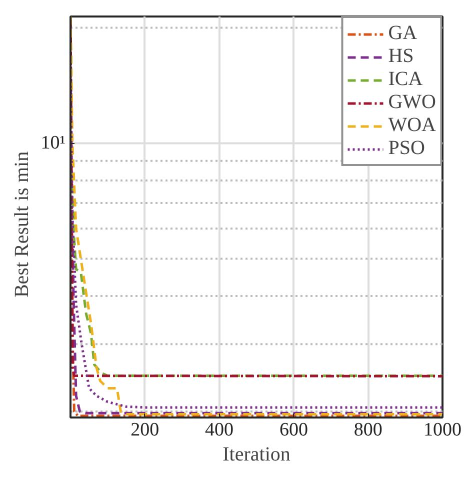  I want to click on legend-label: ICA, so click(405, 79).